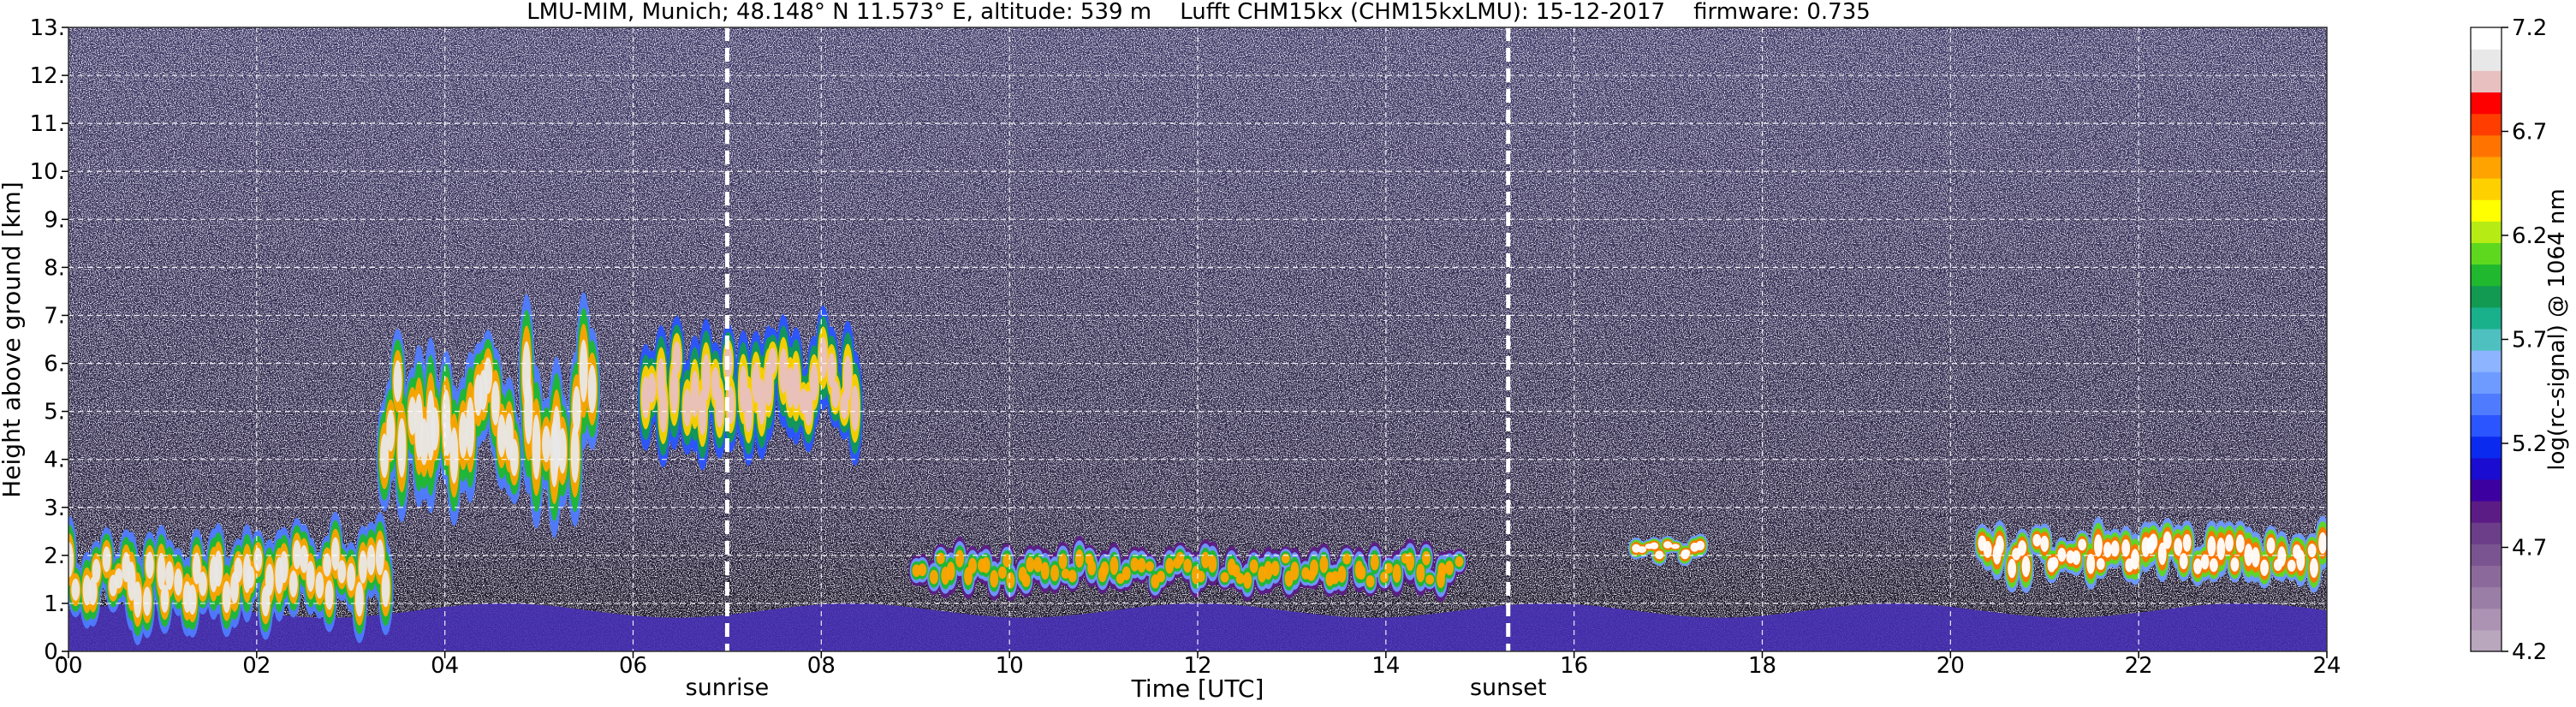 Image resolution: width=2576 pixels, height=707 pixels. I want to click on colorbar-tick-label: 6.7, so click(2530, 133).